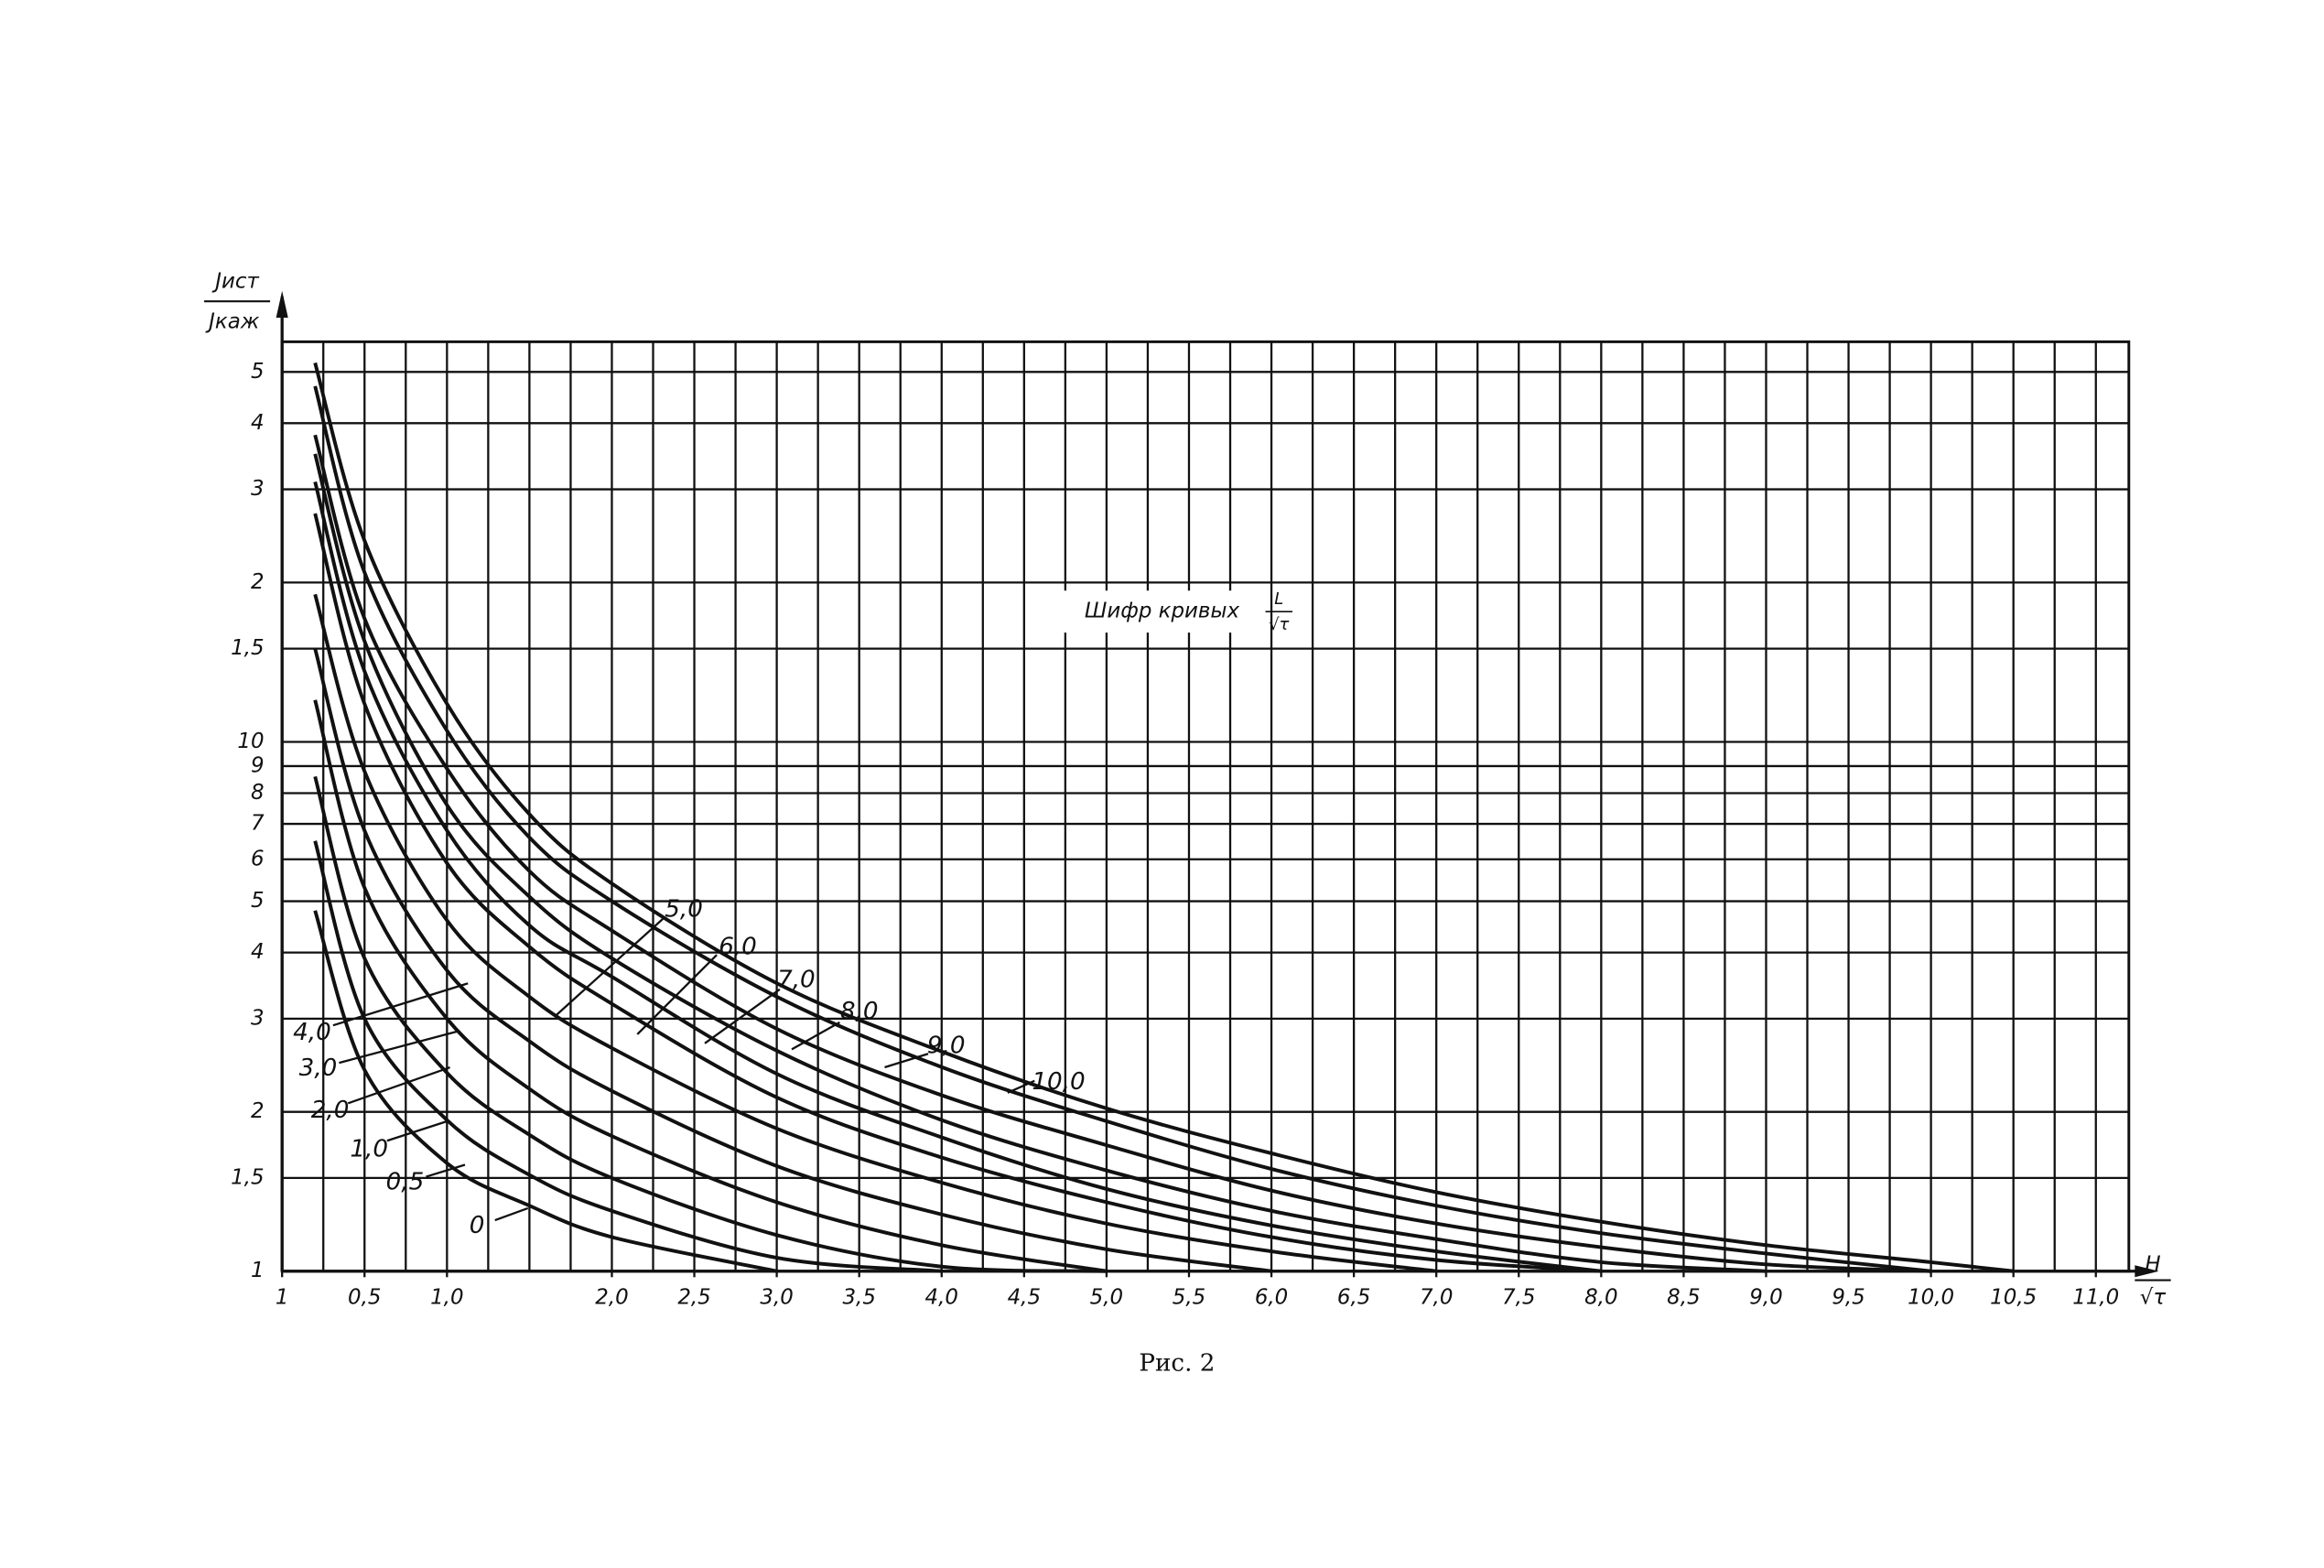  I want to click on x-tick-label: 1,0, so click(446, 1298).